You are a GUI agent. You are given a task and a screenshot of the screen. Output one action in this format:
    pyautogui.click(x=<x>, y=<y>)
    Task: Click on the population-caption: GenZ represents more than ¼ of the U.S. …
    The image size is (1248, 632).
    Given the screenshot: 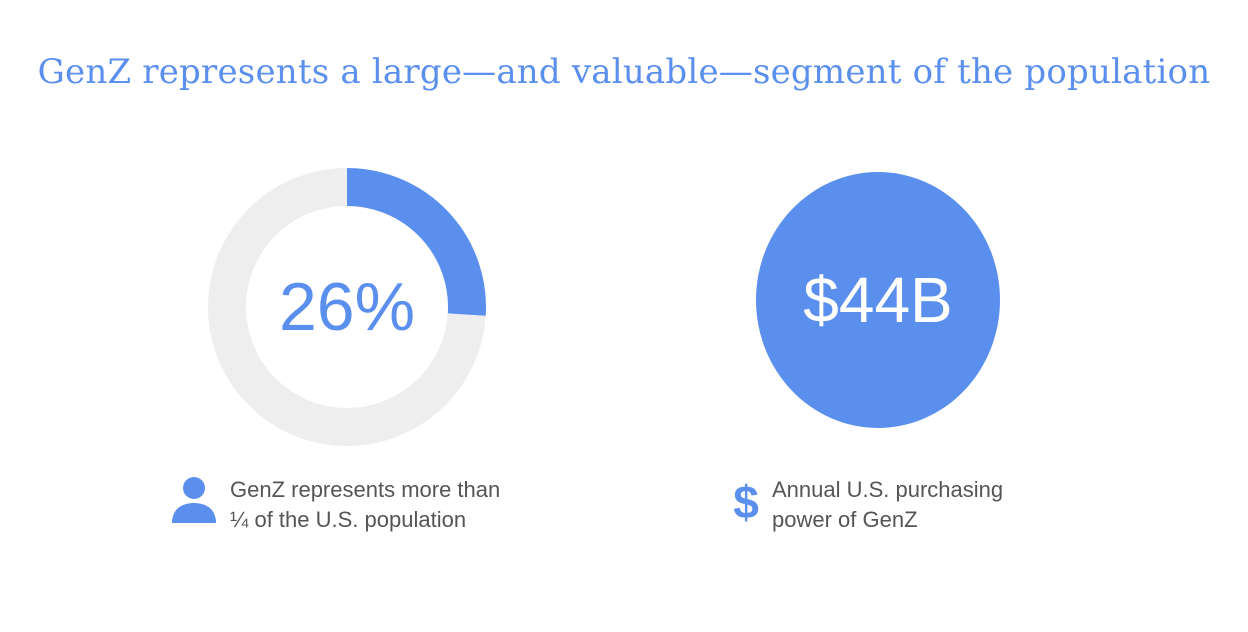 What is the action you would take?
    pyautogui.click(x=335, y=505)
    